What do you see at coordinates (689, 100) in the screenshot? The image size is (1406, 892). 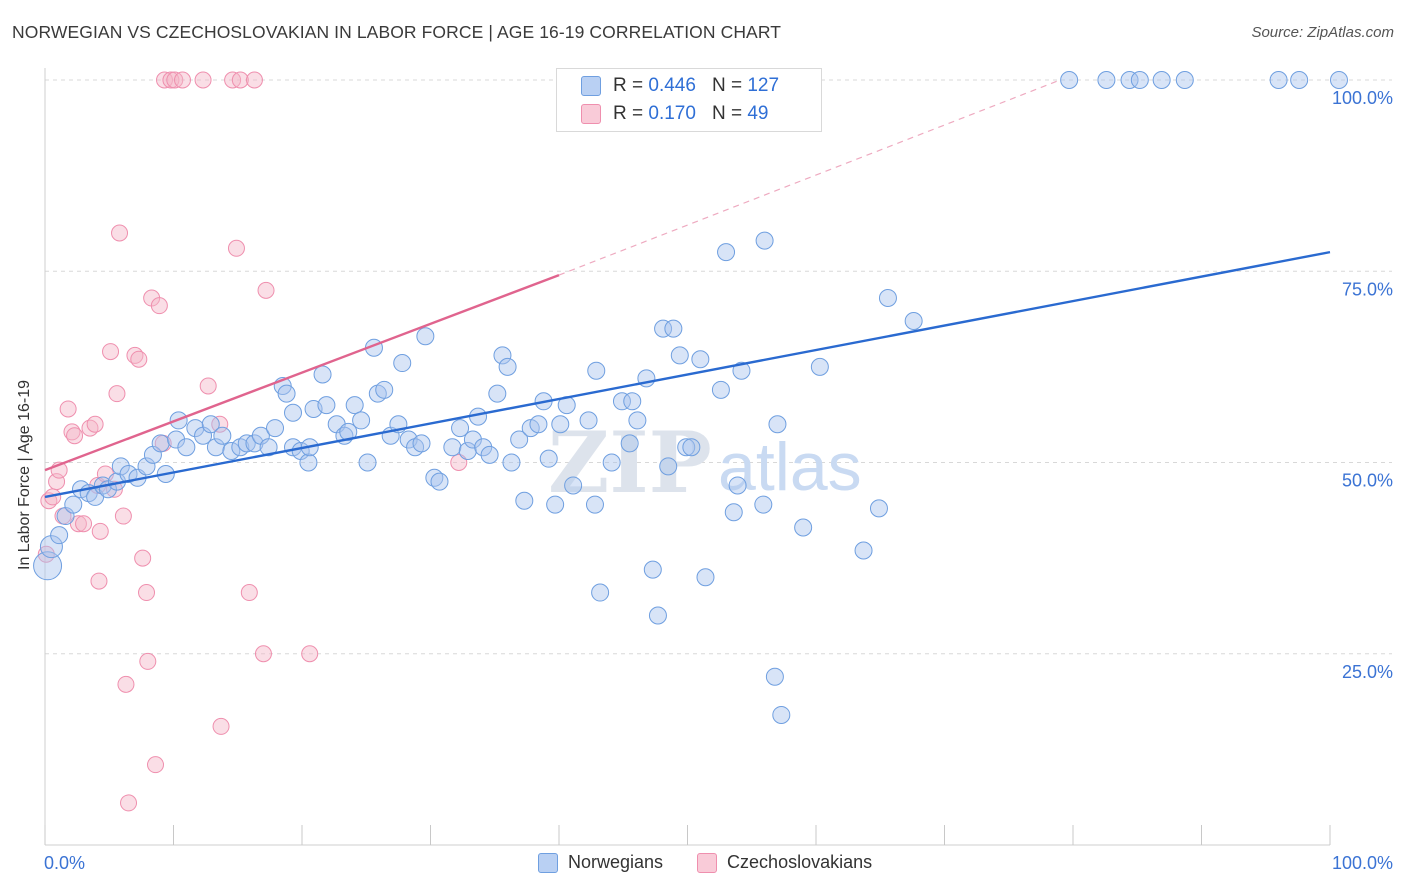 I see `stats-legend: R = 0.446 N = 127 R = 0.170 N = 49` at bounding box center [689, 100].